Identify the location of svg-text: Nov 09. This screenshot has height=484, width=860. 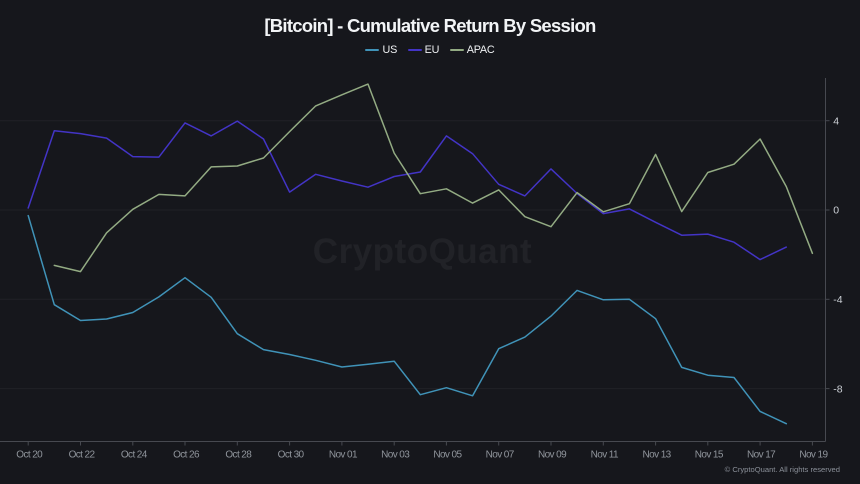
(552, 455).